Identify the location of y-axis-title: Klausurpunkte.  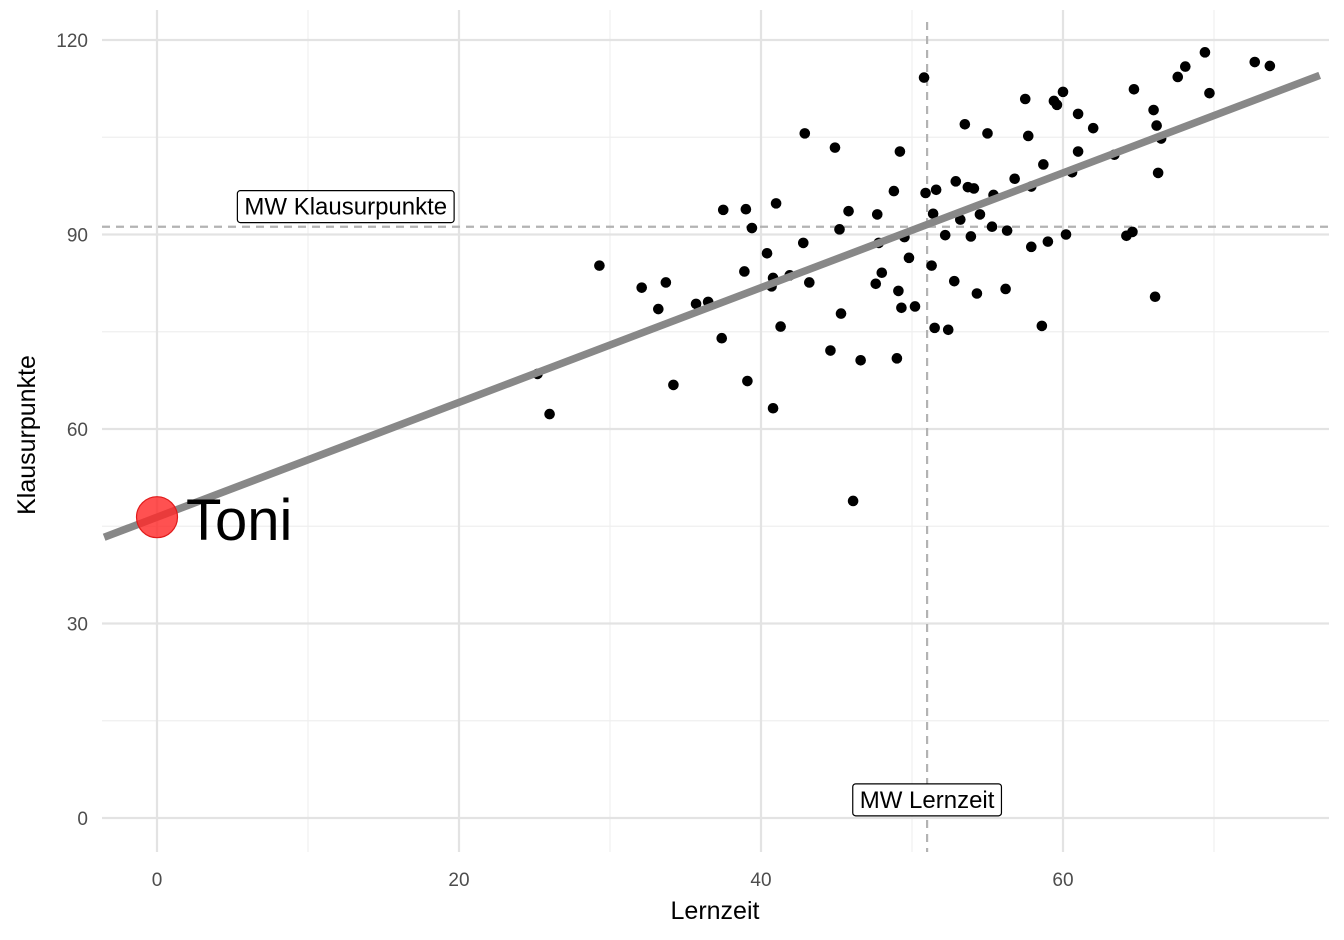
(27, 435).